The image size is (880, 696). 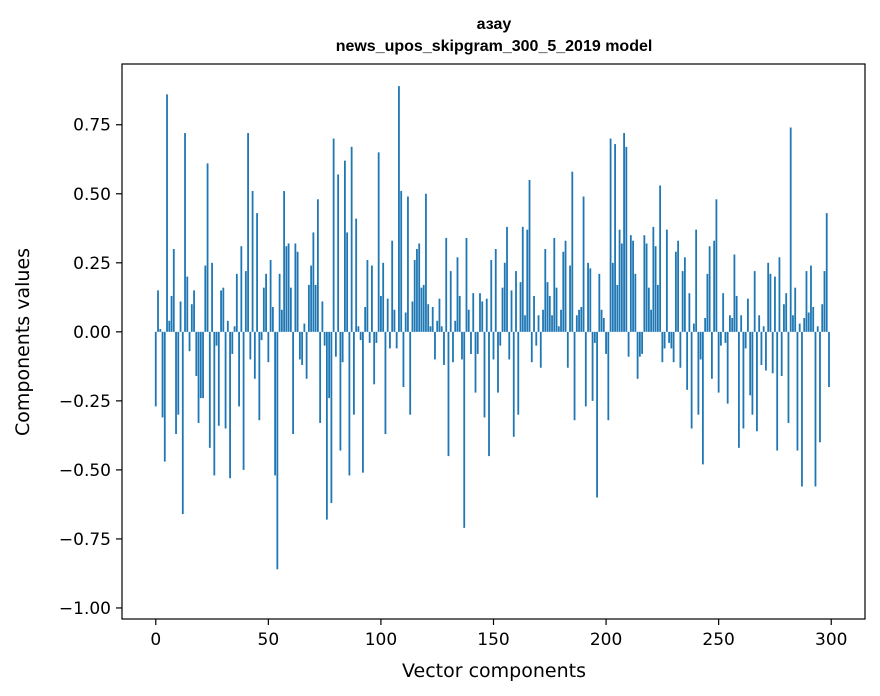 What do you see at coordinates (494, 46) in the screenshot?
I see `chart-title-line2: news_upos_skipgram_300_5_2019 model` at bounding box center [494, 46].